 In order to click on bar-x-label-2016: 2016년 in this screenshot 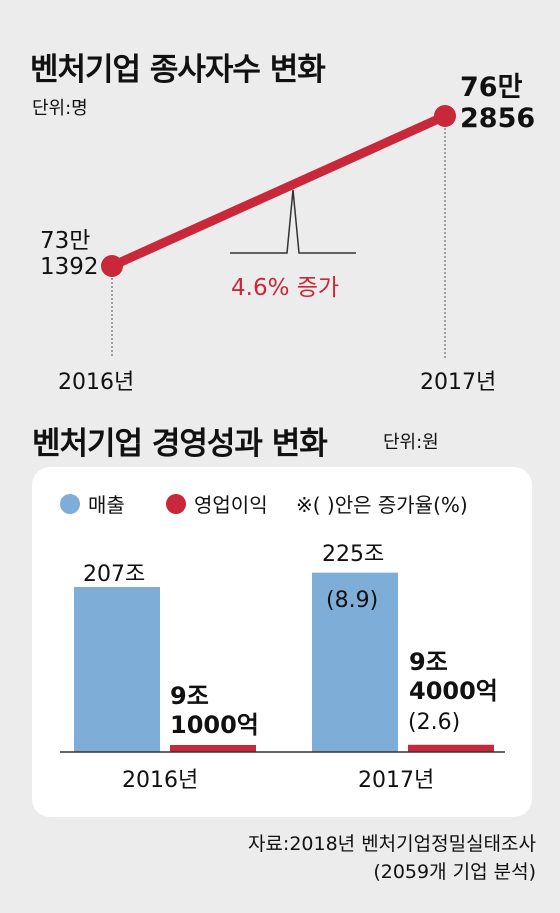, I will do `click(160, 780)`.